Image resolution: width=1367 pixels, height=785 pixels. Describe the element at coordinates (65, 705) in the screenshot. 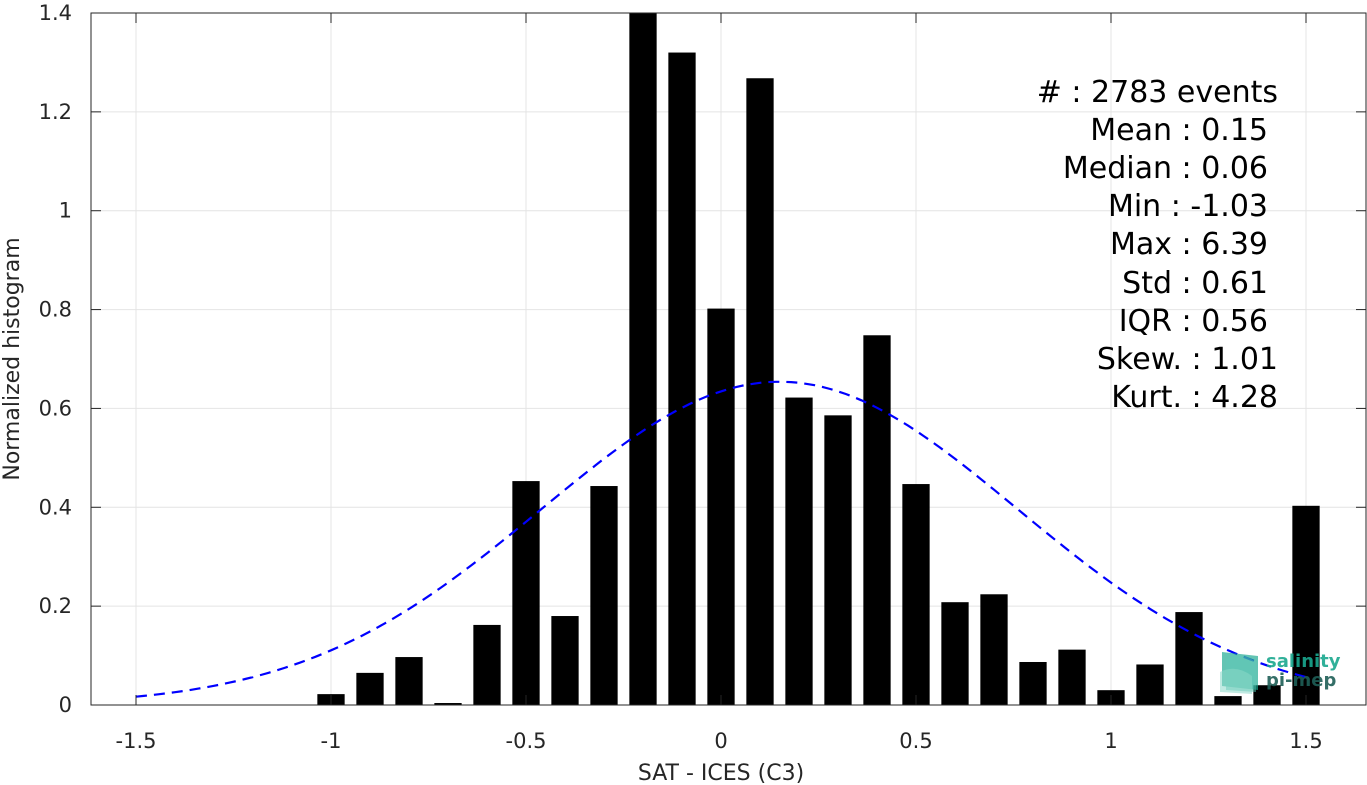

I see `y-tick-label: 0` at that location.